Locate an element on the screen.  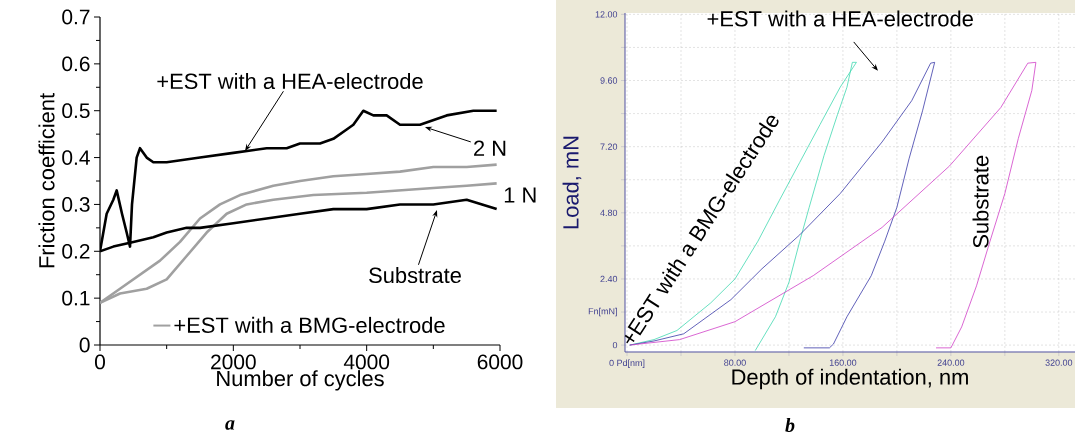
y-axis-title: Load, mN is located at coordinates (572, 182).